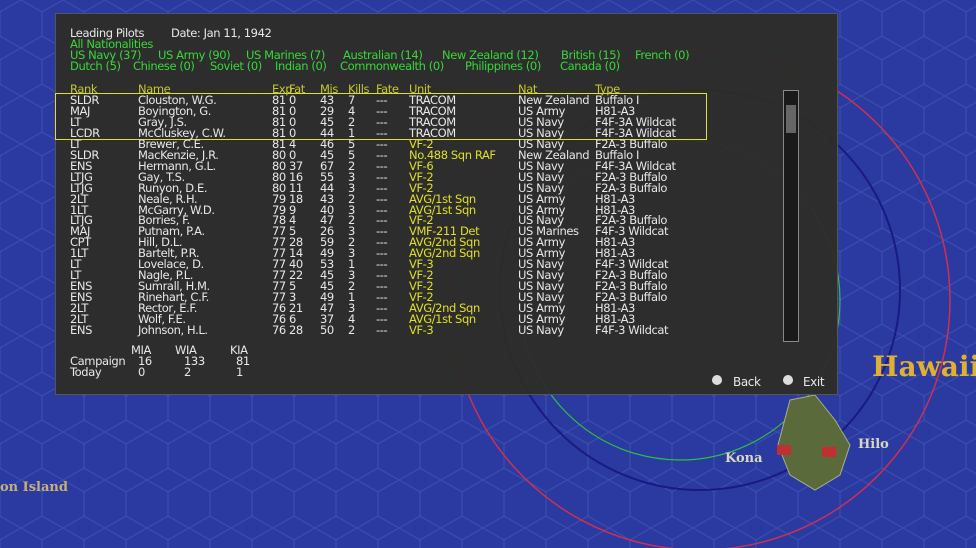 The width and height of the screenshot is (976, 548). I want to click on nationality-filter: Dutch (5), so click(95, 66).